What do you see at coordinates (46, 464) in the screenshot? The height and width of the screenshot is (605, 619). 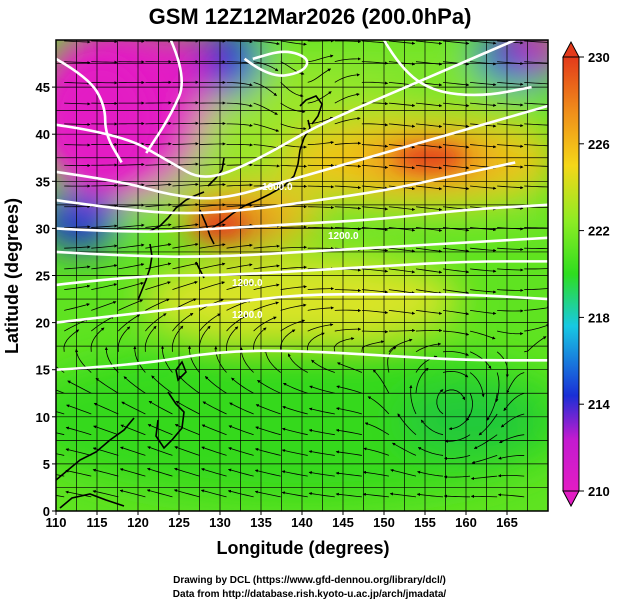 I see `y-tick-label: 5` at bounding box center [46, 464].